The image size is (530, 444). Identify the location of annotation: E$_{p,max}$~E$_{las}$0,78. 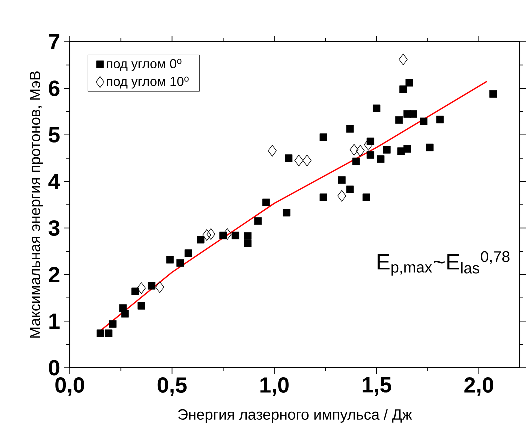
(444, 263).